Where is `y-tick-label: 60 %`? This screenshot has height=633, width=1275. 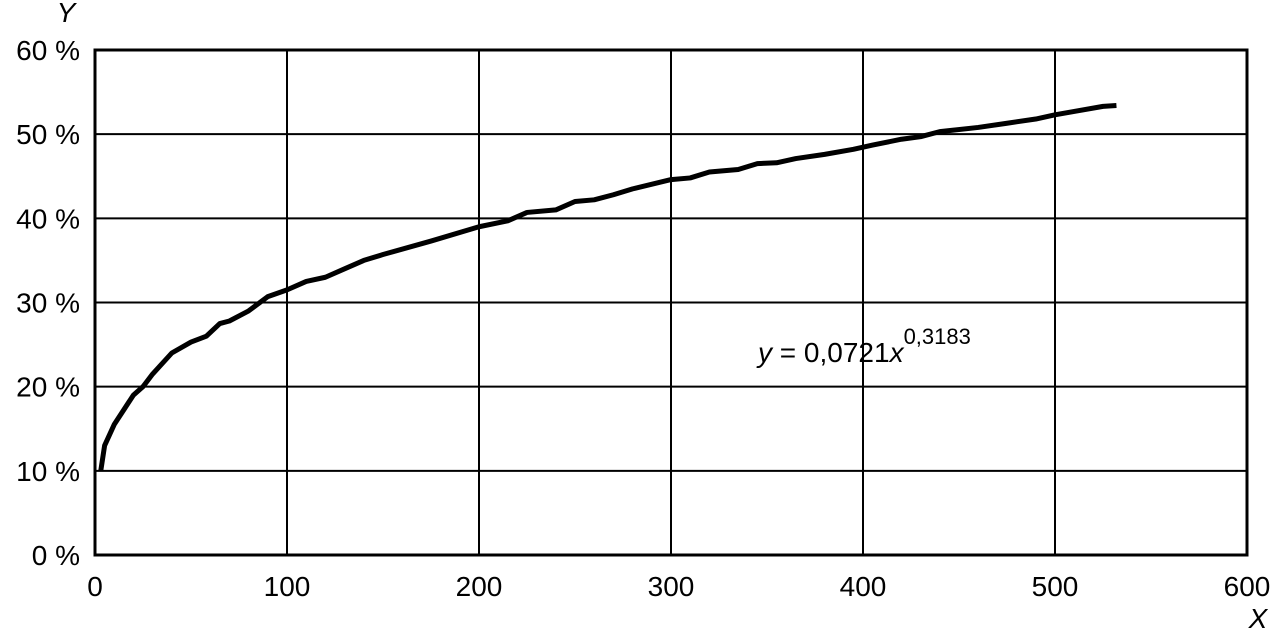 y-tick-label: 60 % is located at coordinates (48, 50).